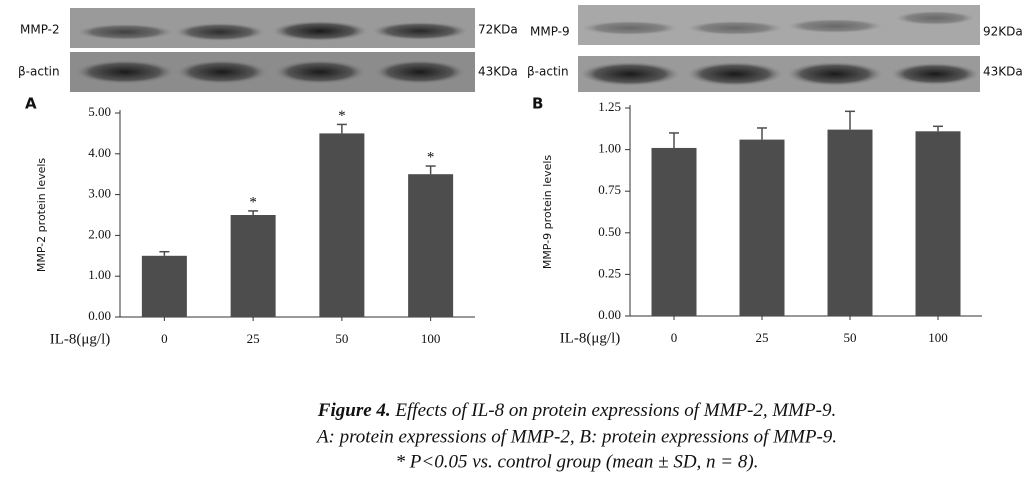  Describe the element at coordinates (609, 231) in the screenshot. I see `y-tick-label: 0.50` at that location.